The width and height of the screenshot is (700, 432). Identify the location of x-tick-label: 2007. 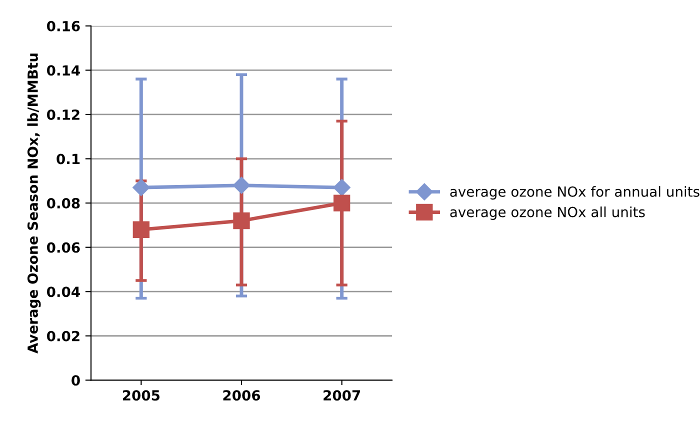
(342, 395).